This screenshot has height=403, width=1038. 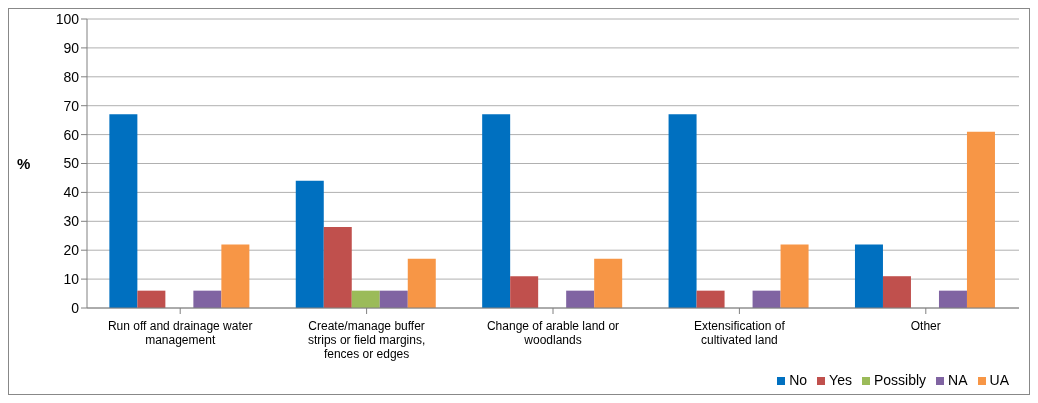 What do you see at coordinates (840, 380) in the screenshot?
I see `legend-label: Yes` at bounding box center [840, 380].